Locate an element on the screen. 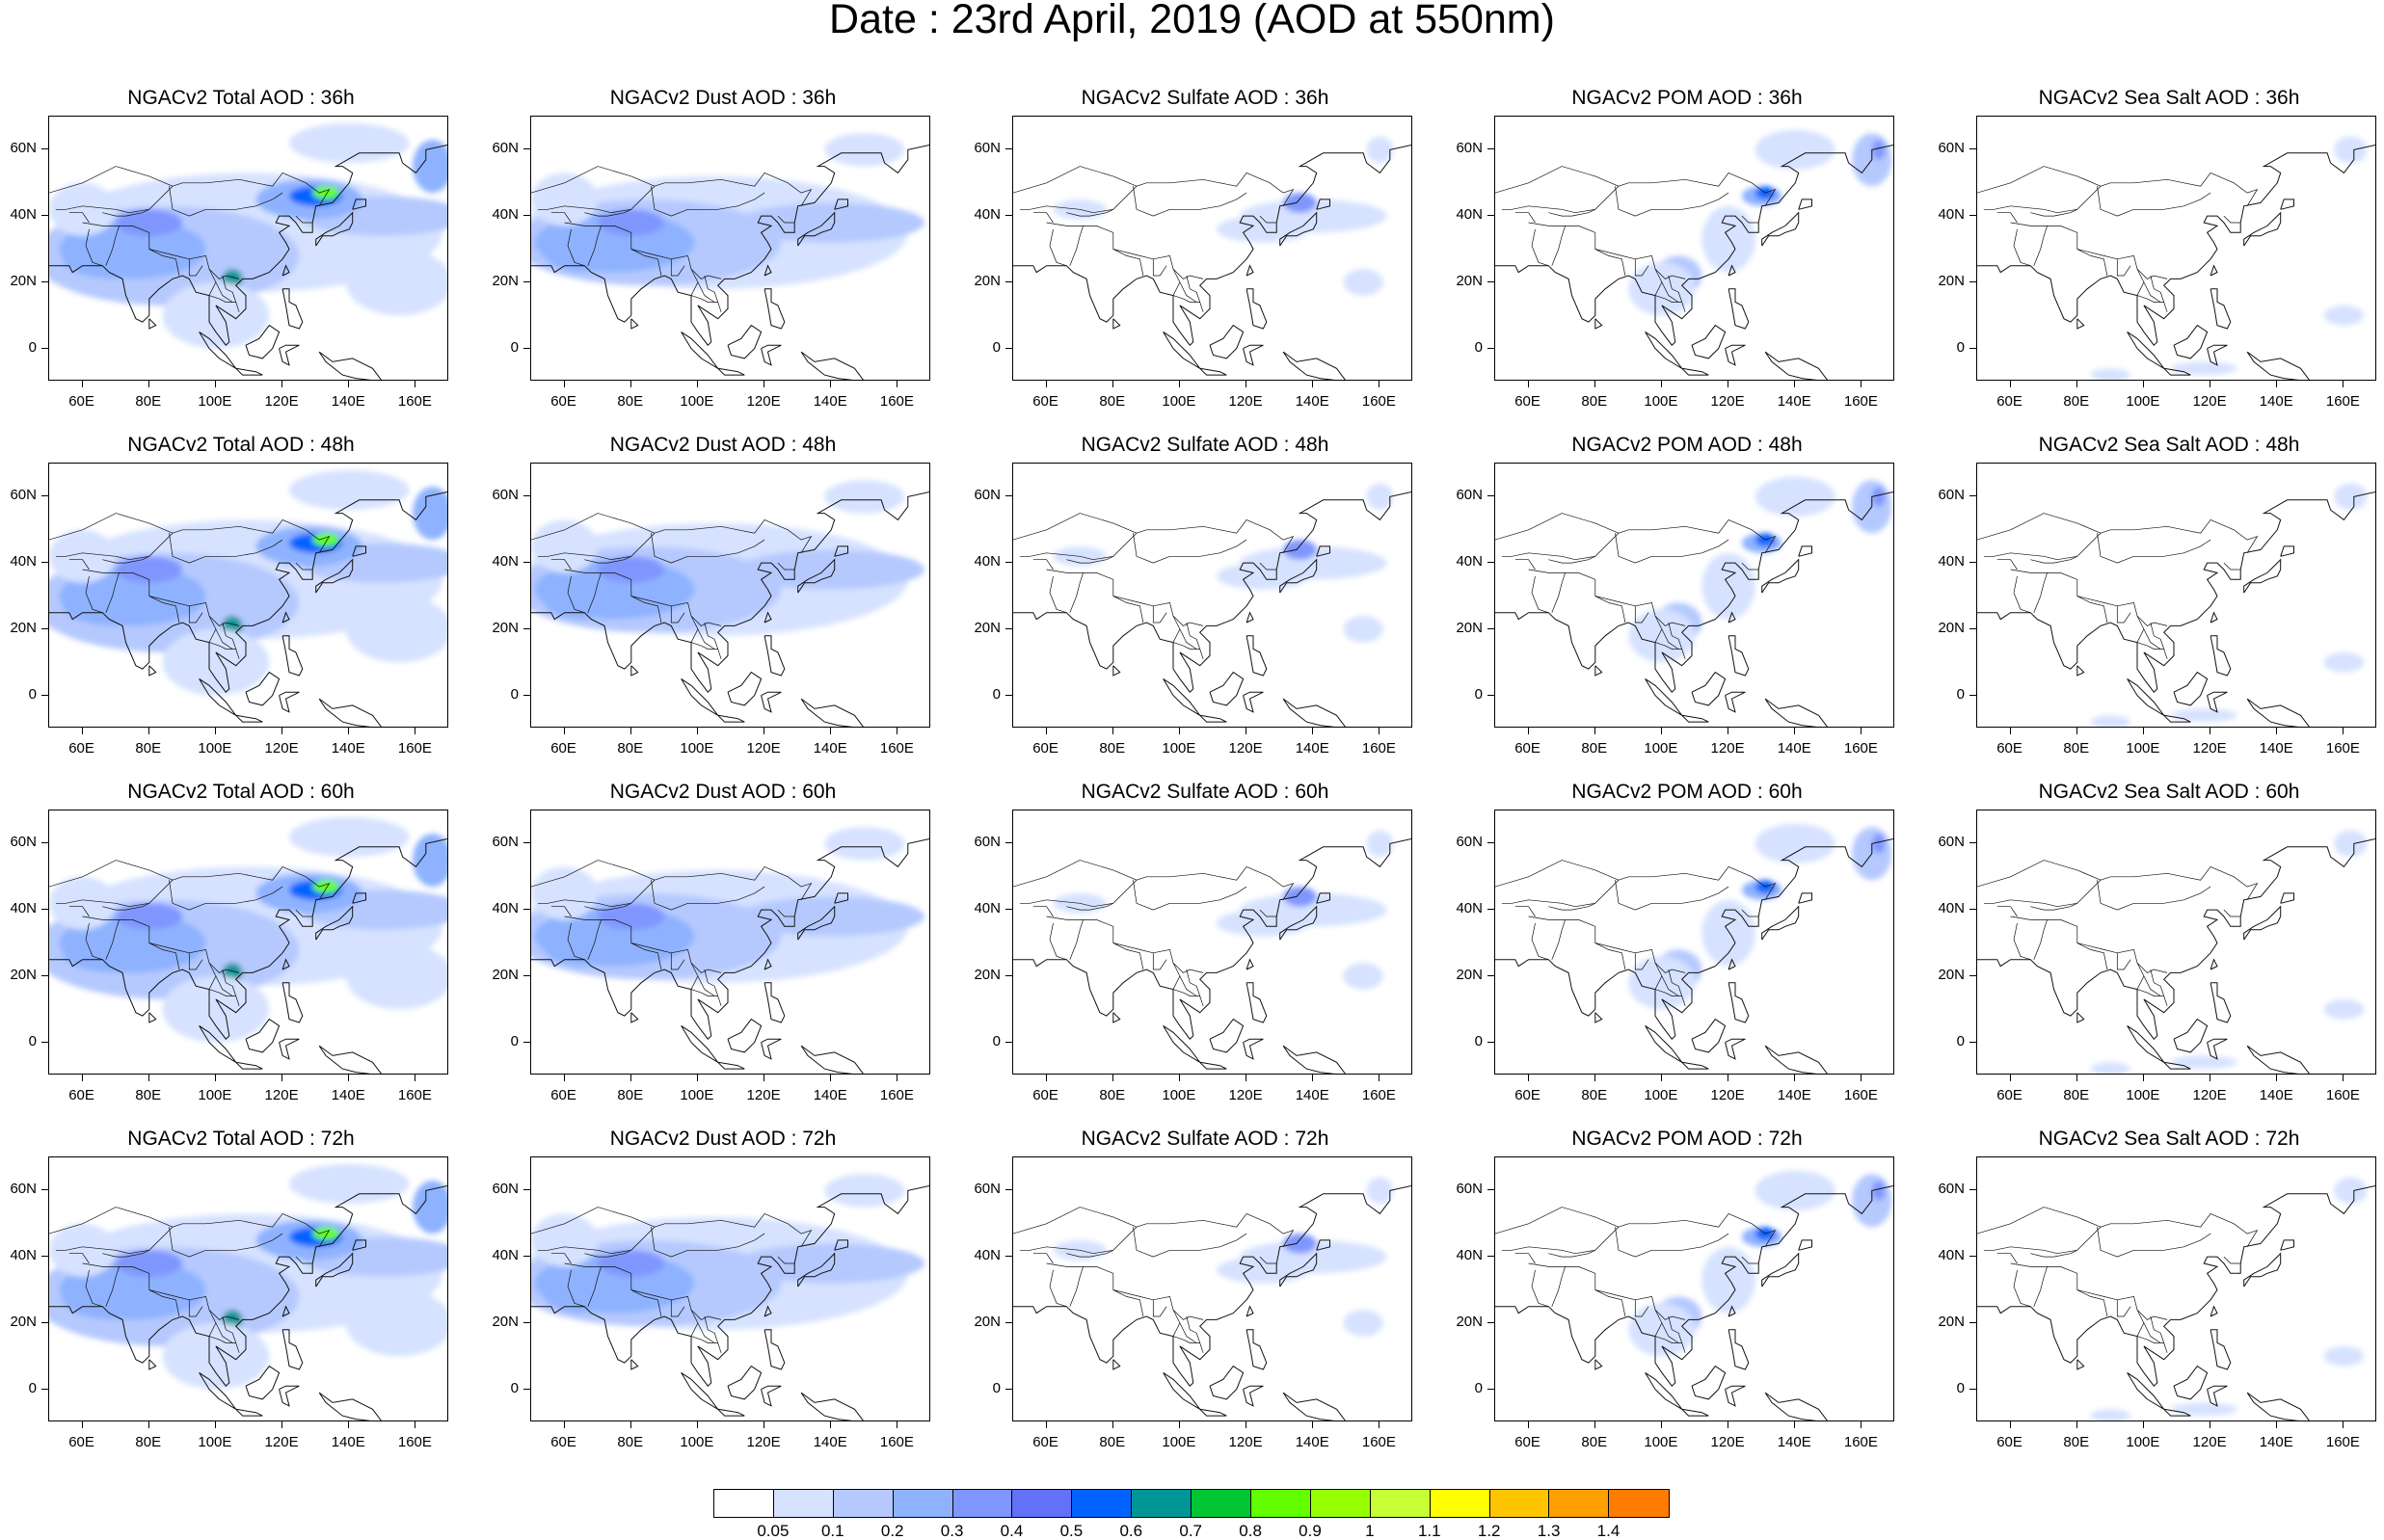 The image size is (2384, 1540). lat-tick-label: 0 is located at coordinates (1960, 1040).